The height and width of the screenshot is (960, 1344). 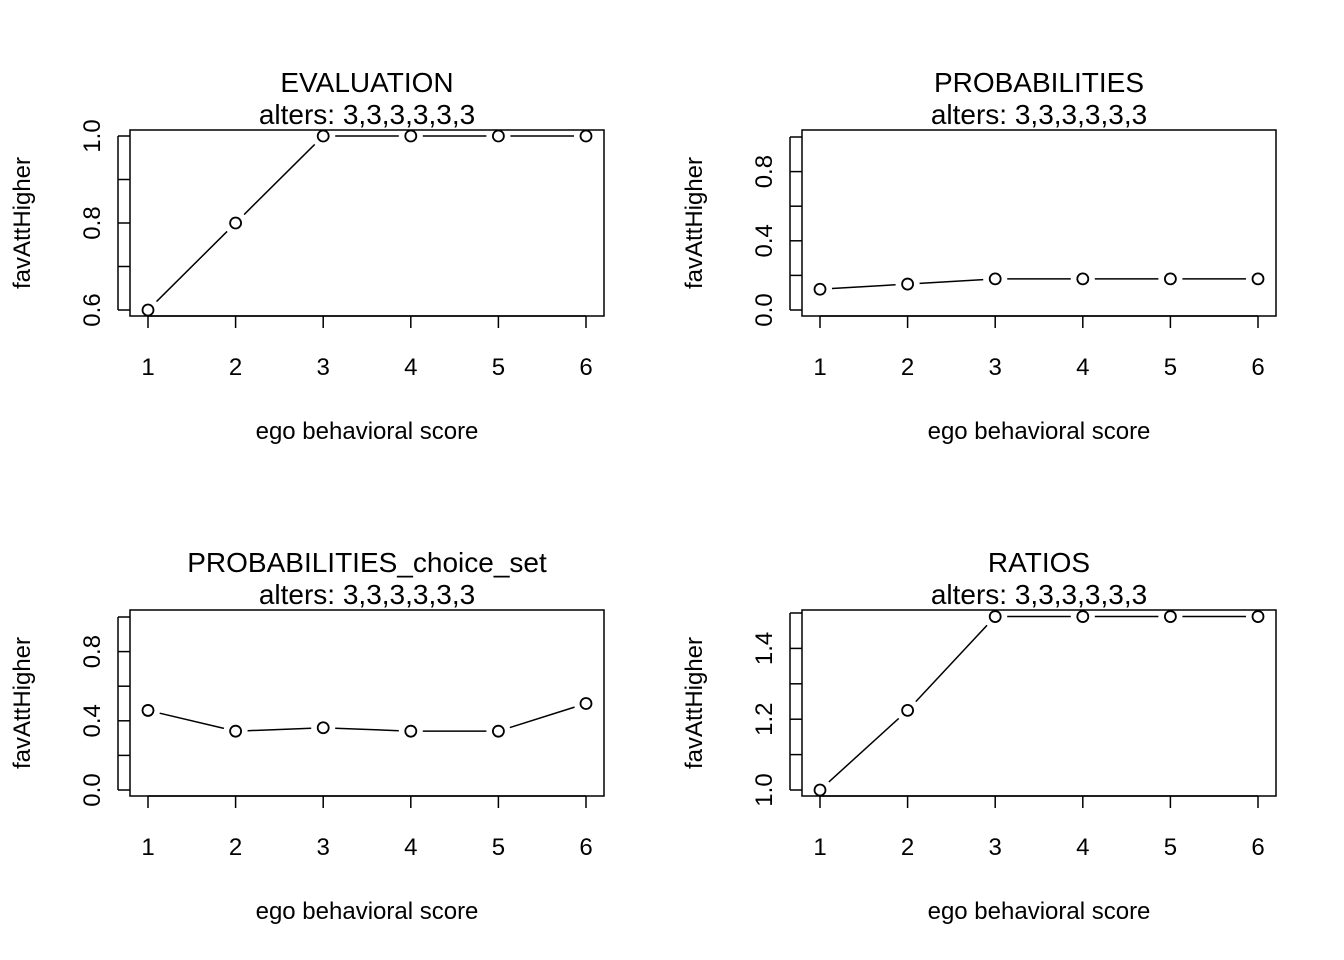 What do you see at coordinates (1039, 562) in the screenshot?
I see `chart-title: RATIOS` at bounding box center [1039, 562].